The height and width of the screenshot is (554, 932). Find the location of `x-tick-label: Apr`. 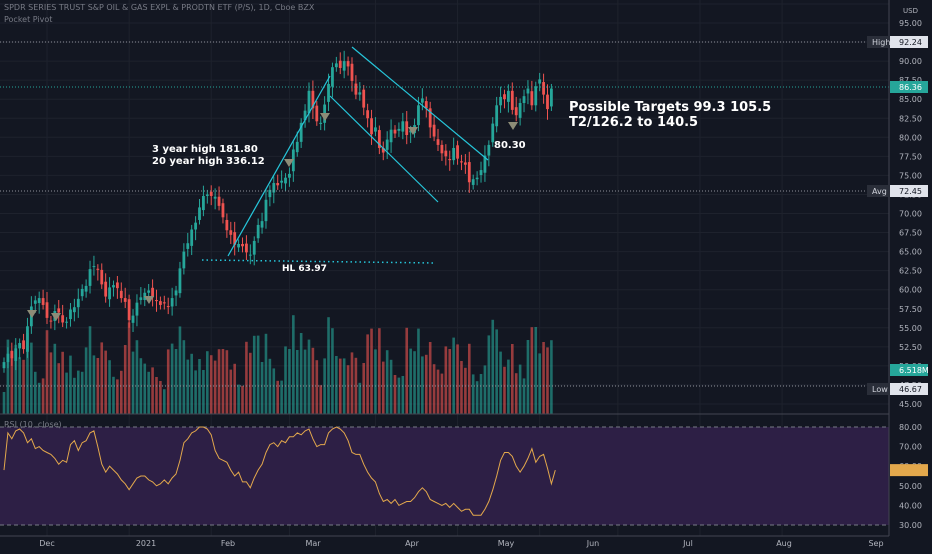

x-tick-label: Apr is located at coordinates (412, 543).